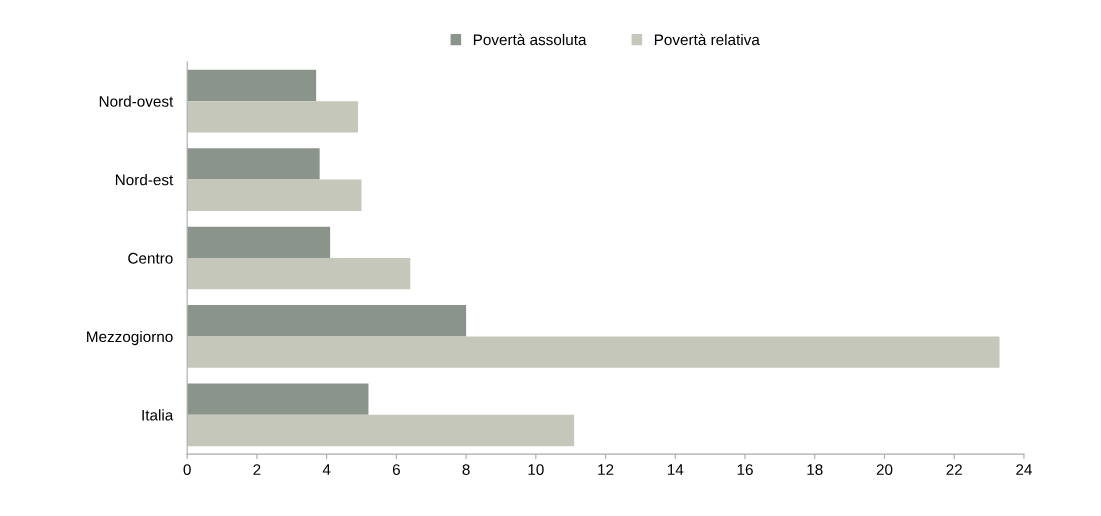  I want to click on x-tick-label: 8, so click(466, 470).